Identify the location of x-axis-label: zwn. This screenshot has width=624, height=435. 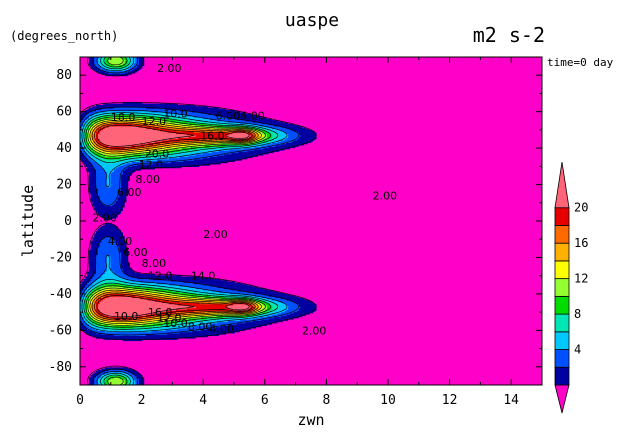
(310, 420).